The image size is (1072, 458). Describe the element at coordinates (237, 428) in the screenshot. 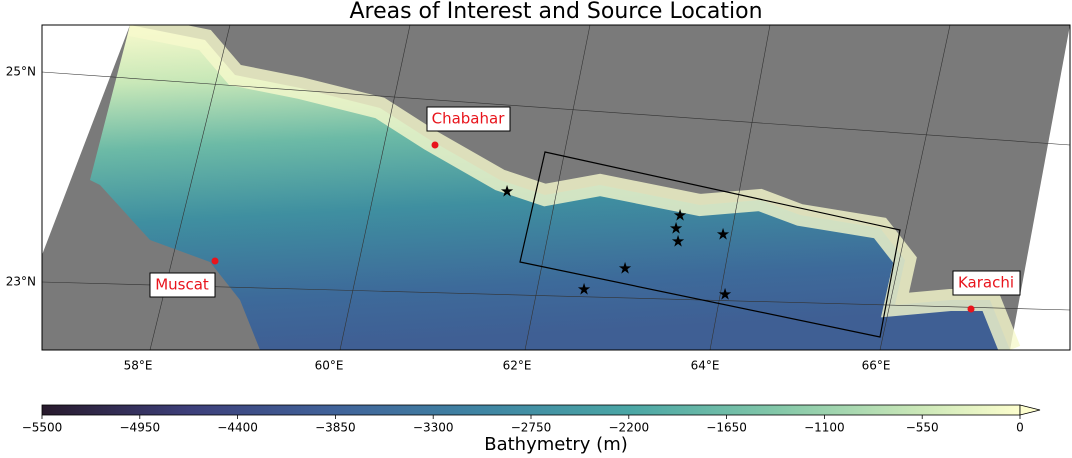

I see `colorbar-tick-label: −4400` at that location.